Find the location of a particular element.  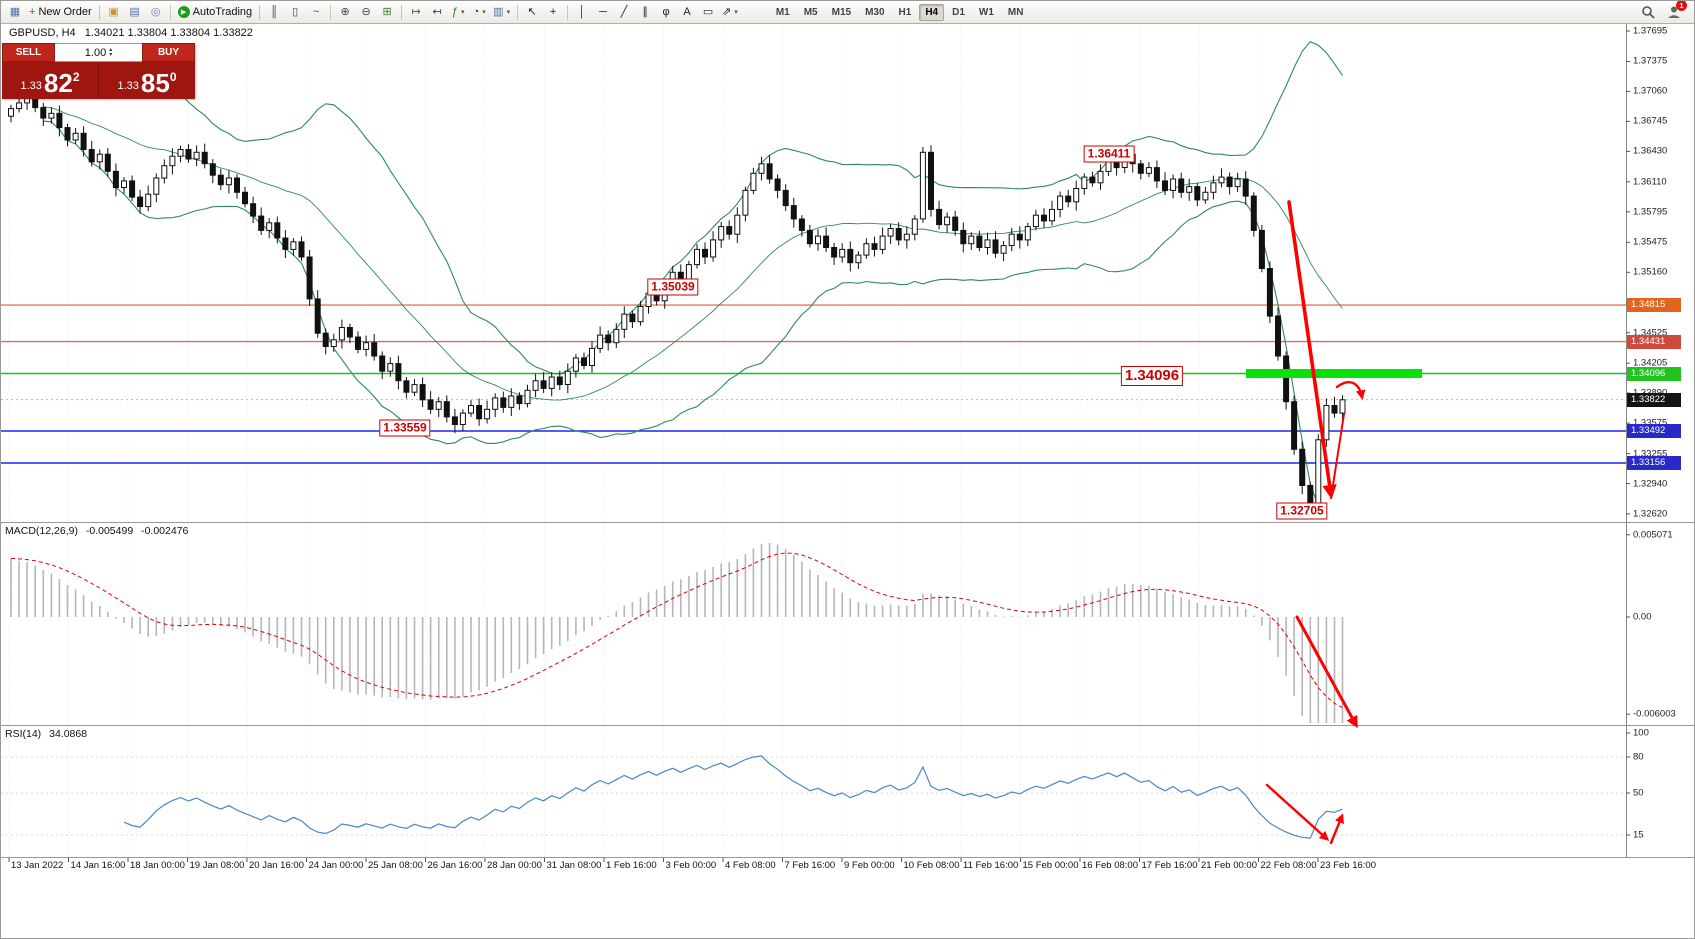

horizontal-line-icon: ─ is located at coordinates (603, 11).